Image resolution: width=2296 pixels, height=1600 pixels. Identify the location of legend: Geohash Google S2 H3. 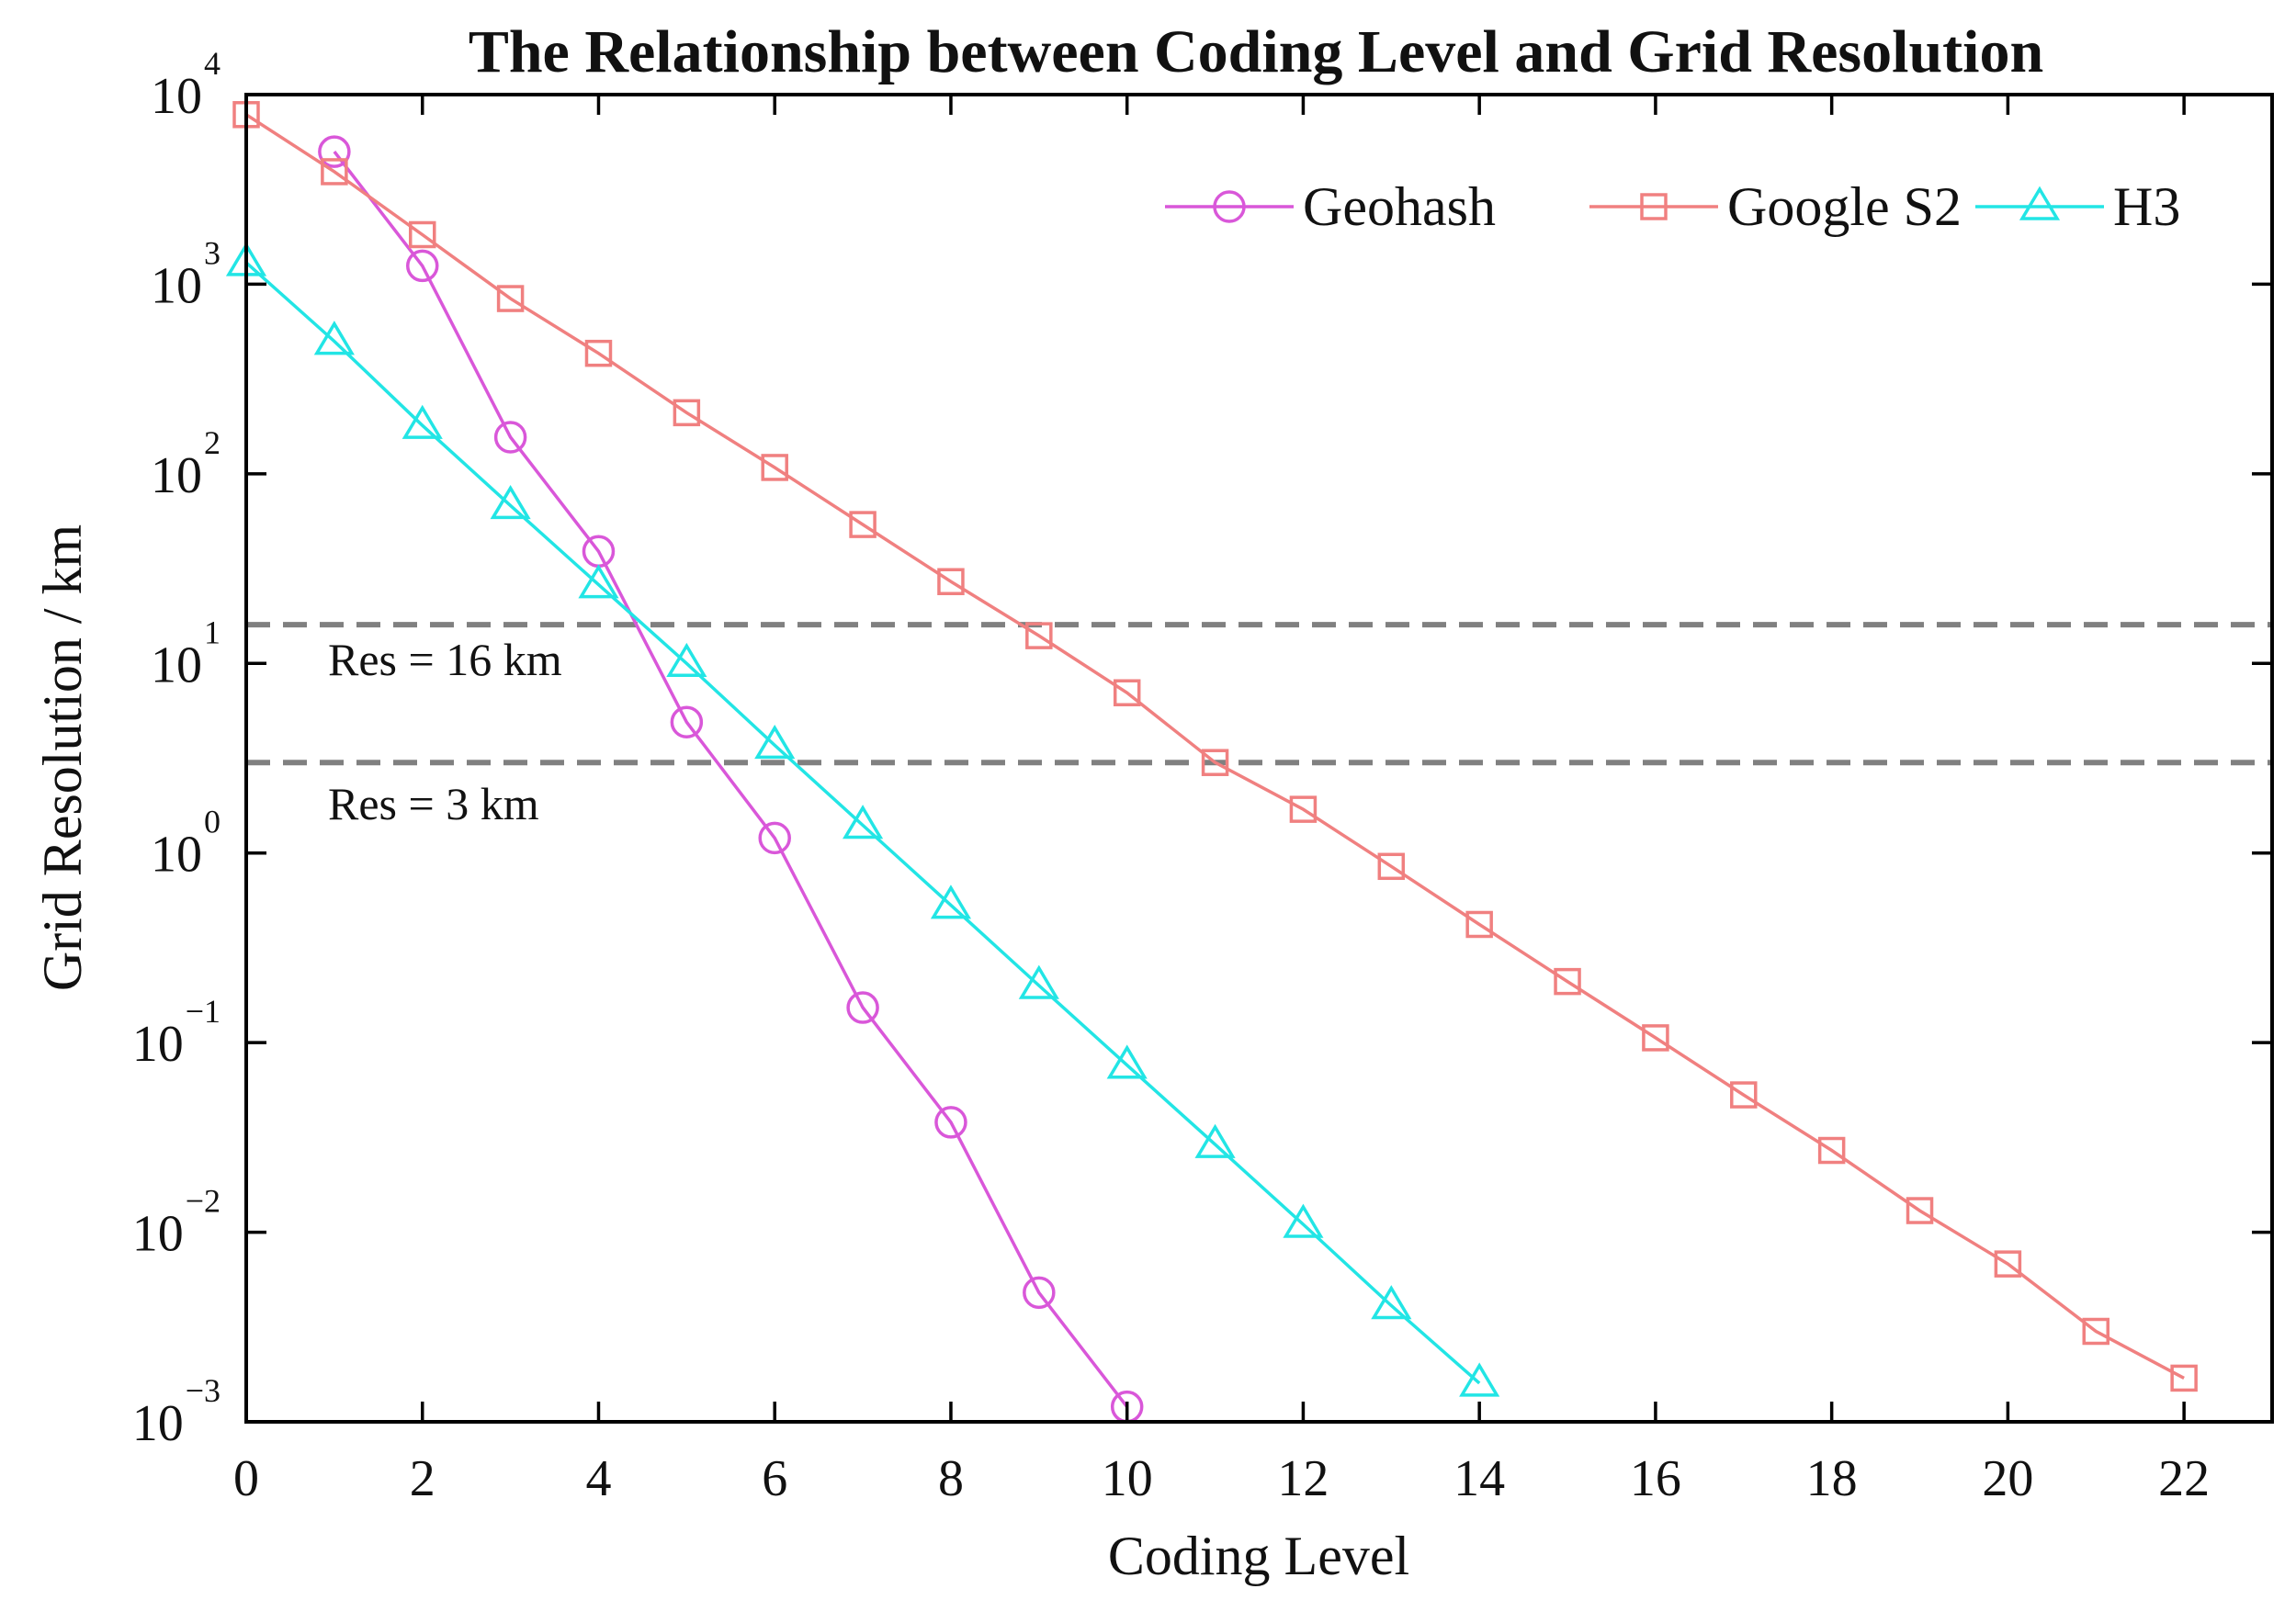
(1672, 207).